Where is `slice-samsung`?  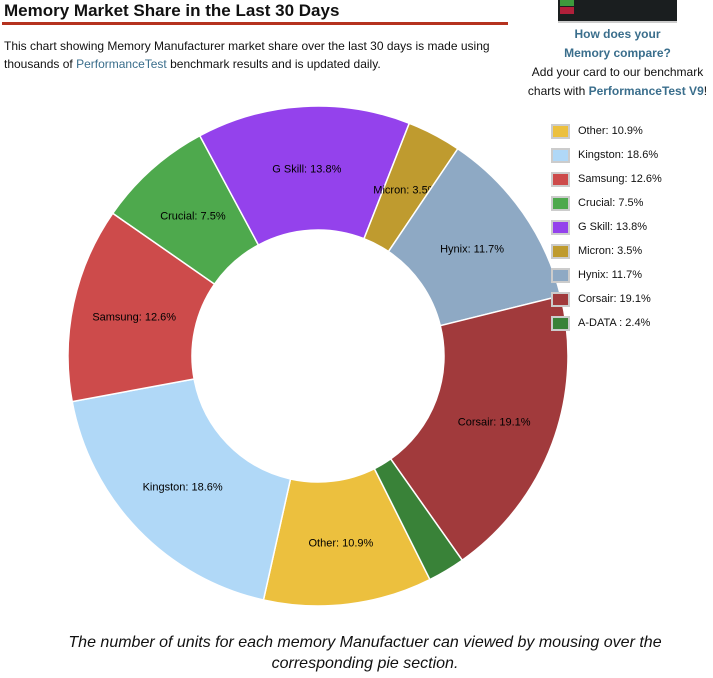 slice-samsung is located at coordinates (141, 307).